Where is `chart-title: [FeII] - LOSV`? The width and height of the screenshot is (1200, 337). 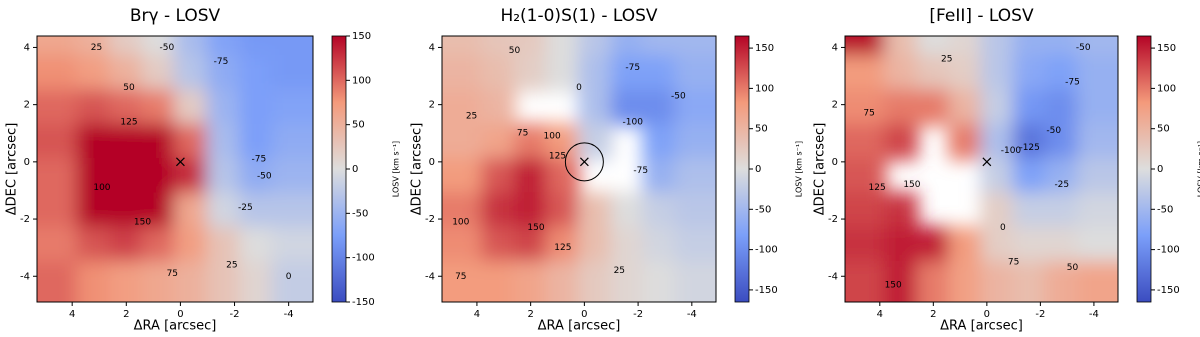
chart-title: [FeII] - LOSV is located at coordinates (981, 16).